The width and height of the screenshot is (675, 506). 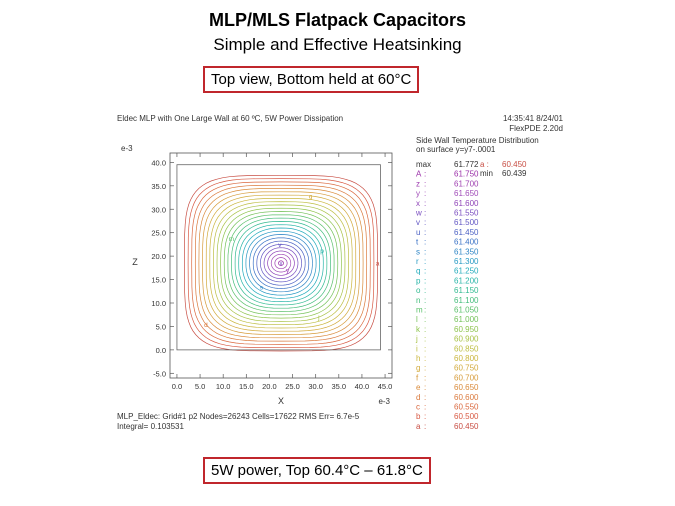 I want to click on contour-line-k, so click(x=281, y=263).